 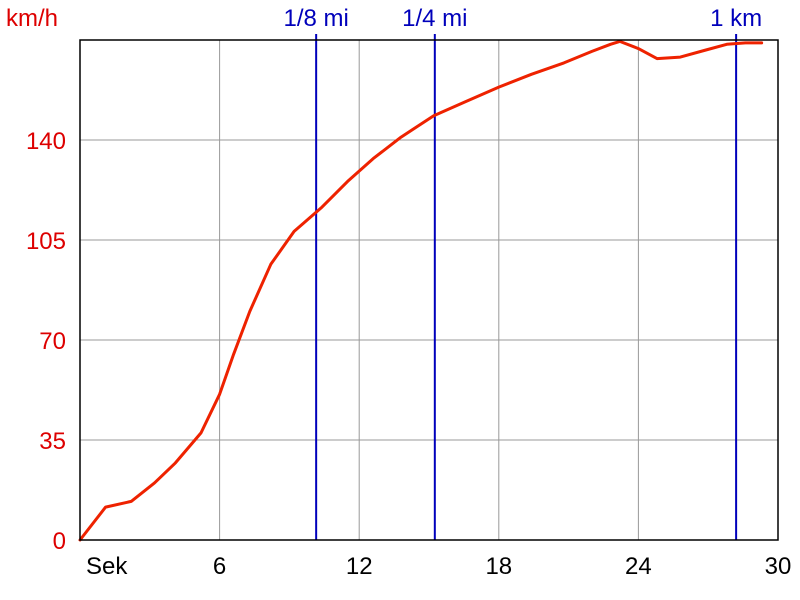 I want to click on distance-marker-label-1: 1/4 mi, so click(x=434, y=18).